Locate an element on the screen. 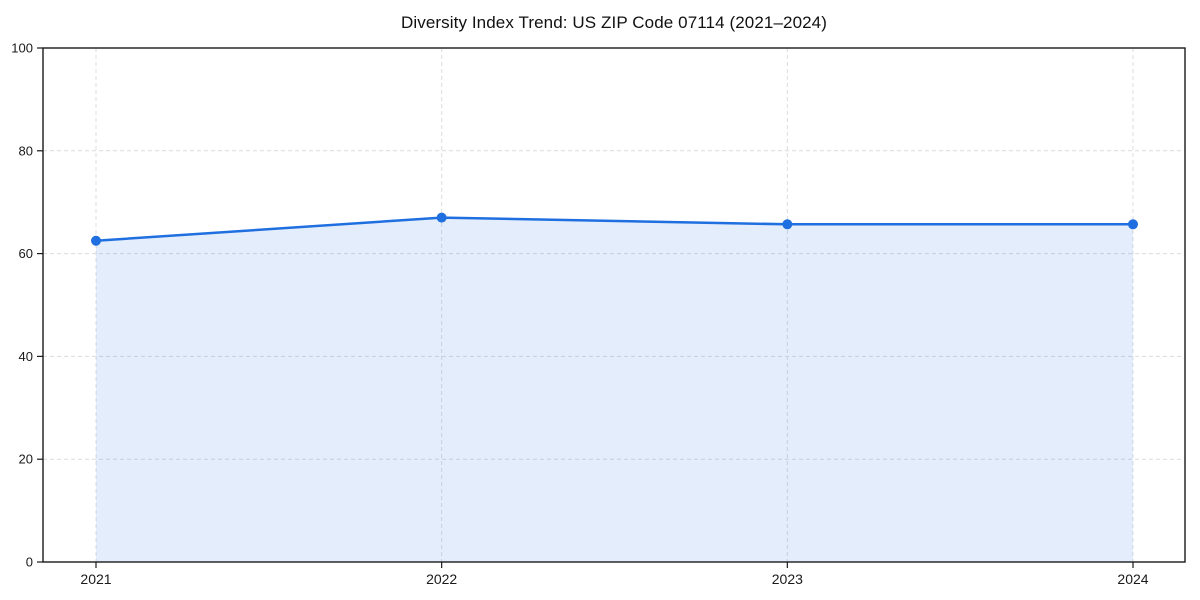  y-tick-label: 100 is located at coordinates (22, 48).